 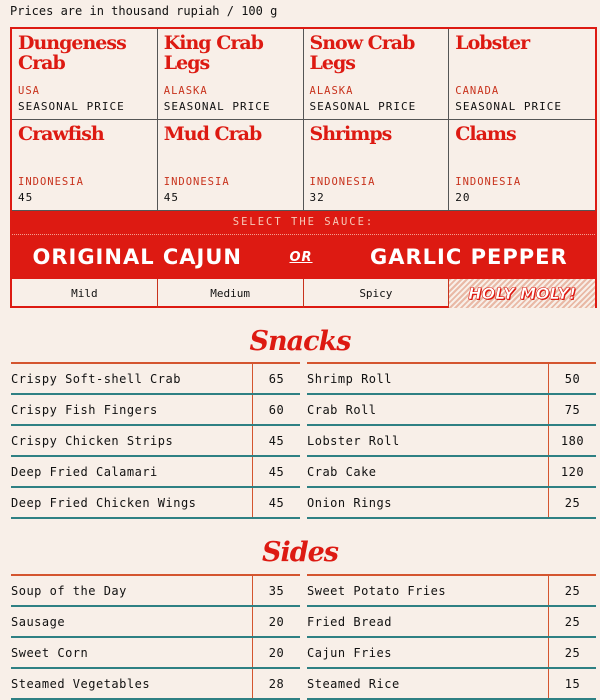 What do you see at coordinates (451, 591) in the screenshot?
I see `menu-item-row: Sweet Potato Fries 25` at bounding box center [451, 591].